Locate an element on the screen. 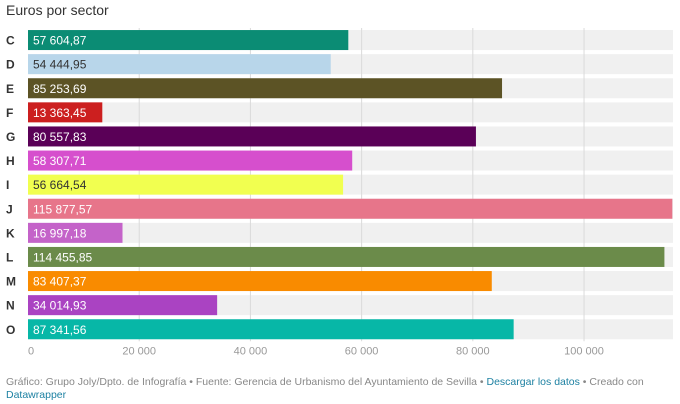 The image size is (680, 404). value-label: 85 253,69 is located at coordinates (60, 89).